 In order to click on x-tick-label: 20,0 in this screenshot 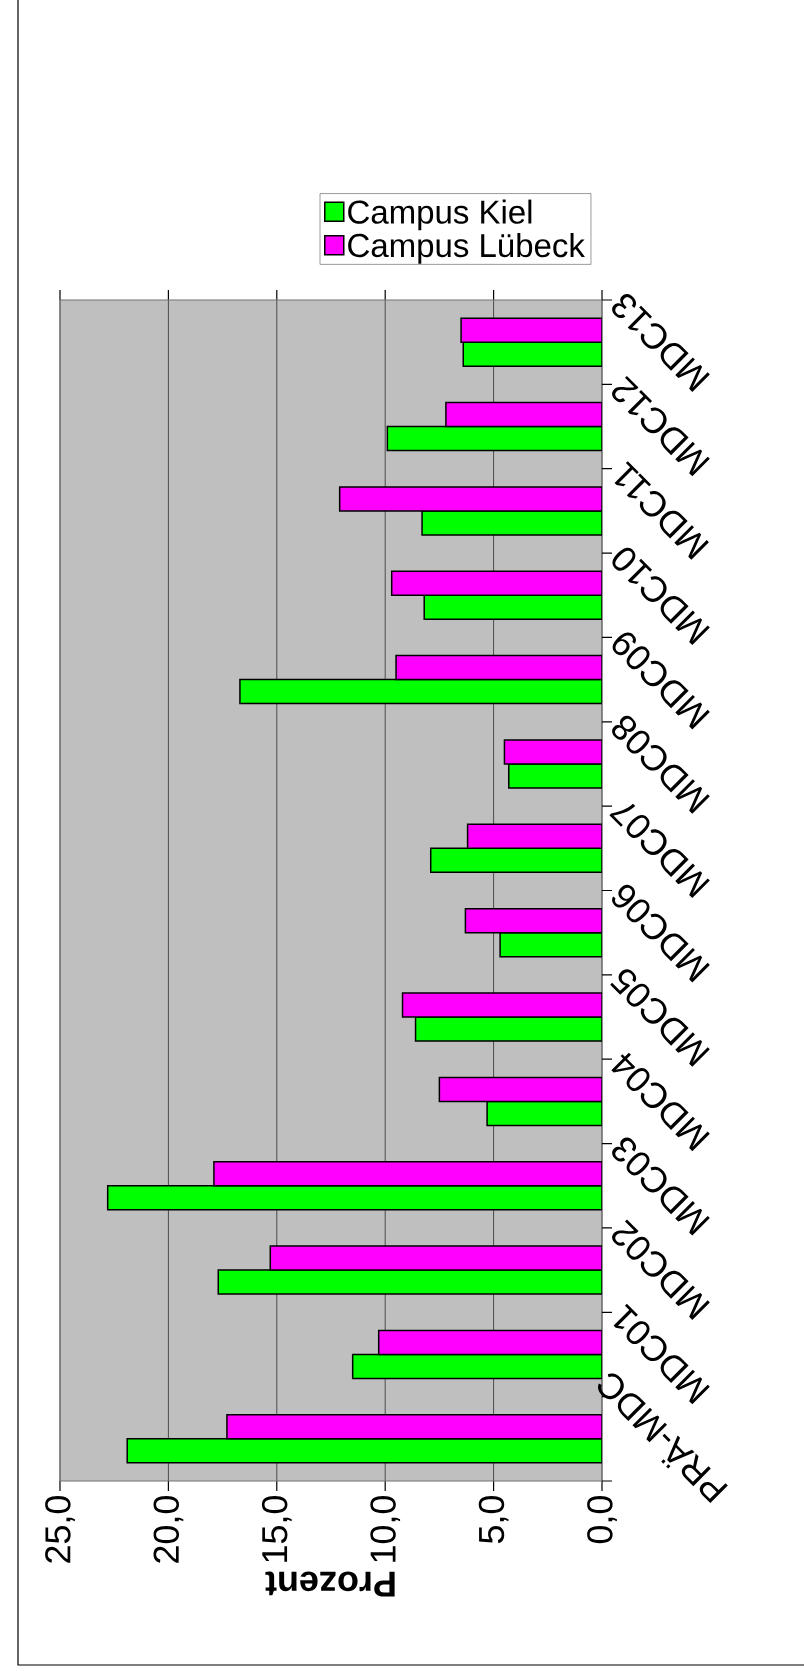, I will do `click(168, 1529)`.